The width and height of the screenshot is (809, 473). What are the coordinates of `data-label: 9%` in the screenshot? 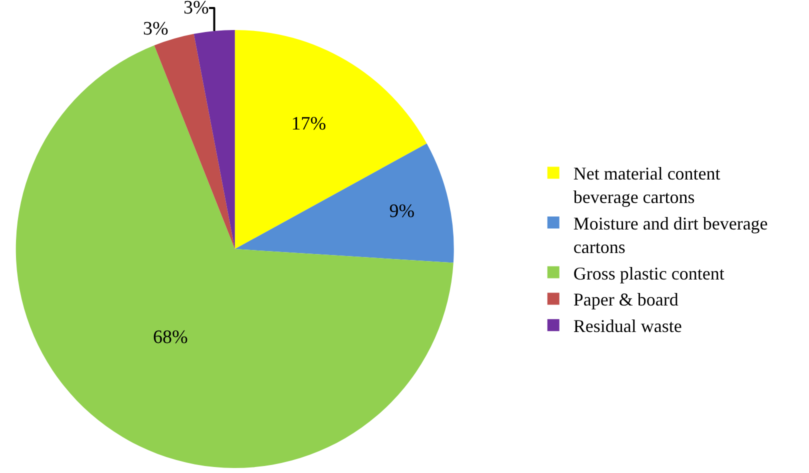 It's located at (402, 211).